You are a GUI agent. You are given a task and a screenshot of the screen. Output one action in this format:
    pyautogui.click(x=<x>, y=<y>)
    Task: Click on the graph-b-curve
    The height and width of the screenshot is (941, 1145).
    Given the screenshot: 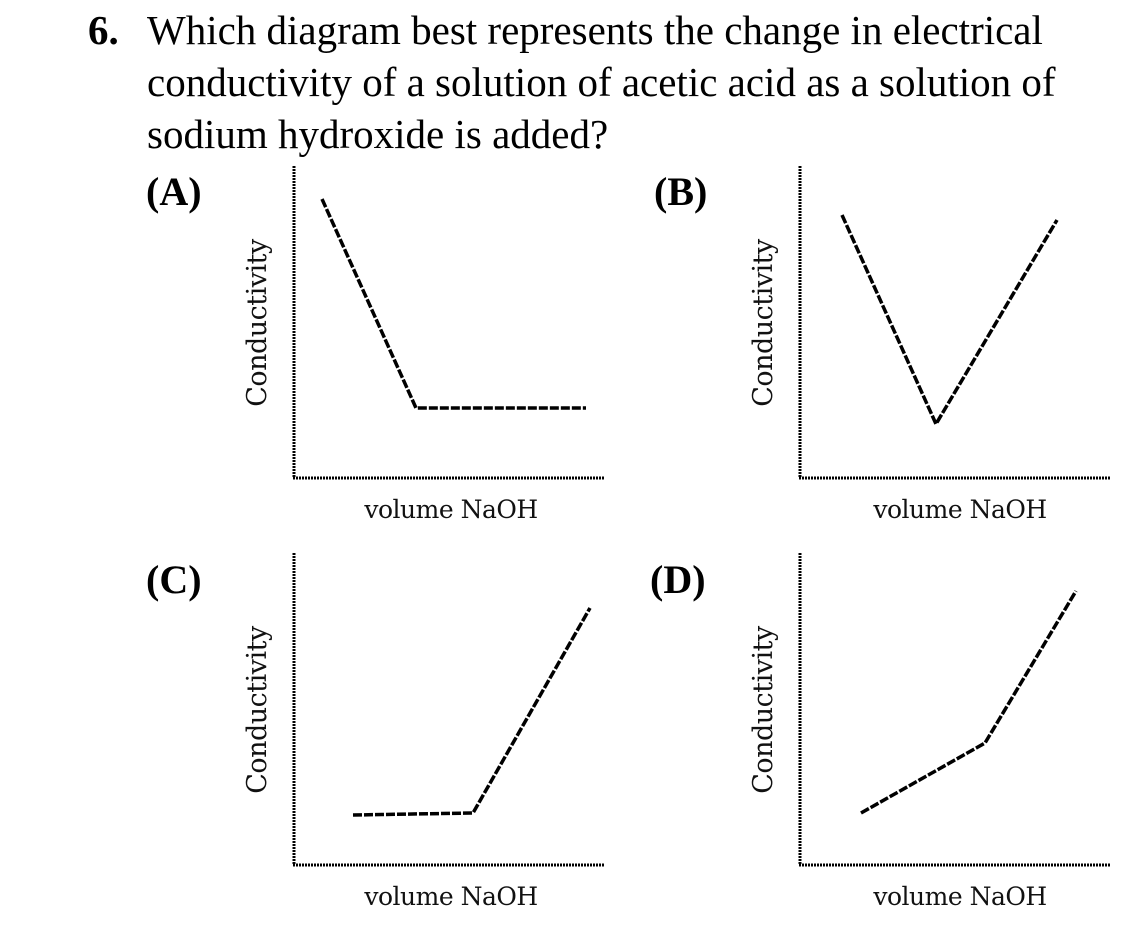 What is the action you would take?
    pyautogui.click(x=949, y=321)
    